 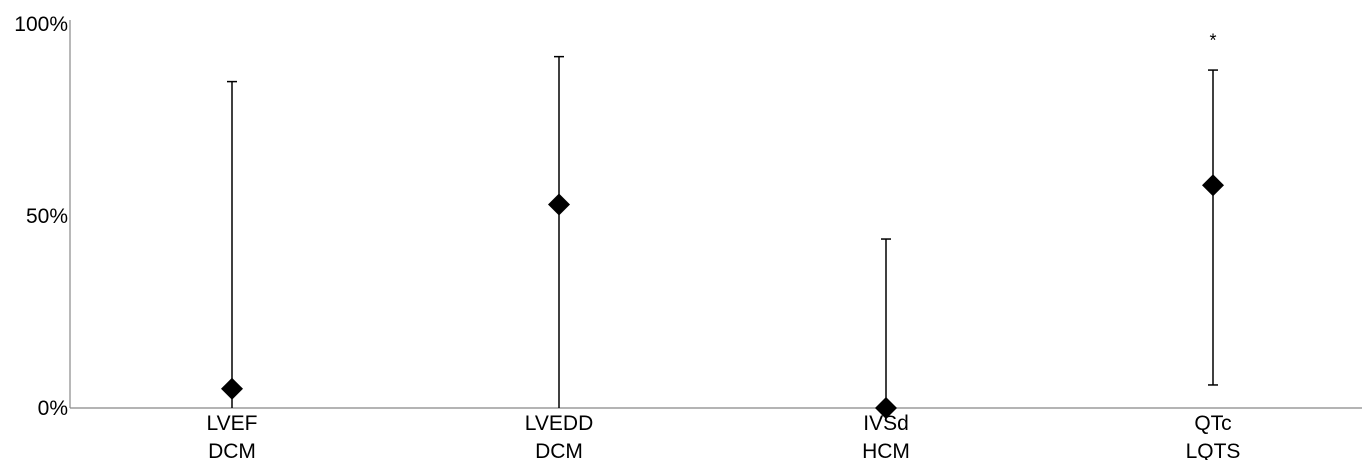 What do you see at coordinates (1213, 450) in the screenshot?
I see `x-category-label-line2: LQTS` at bounding box center [1213, 450].